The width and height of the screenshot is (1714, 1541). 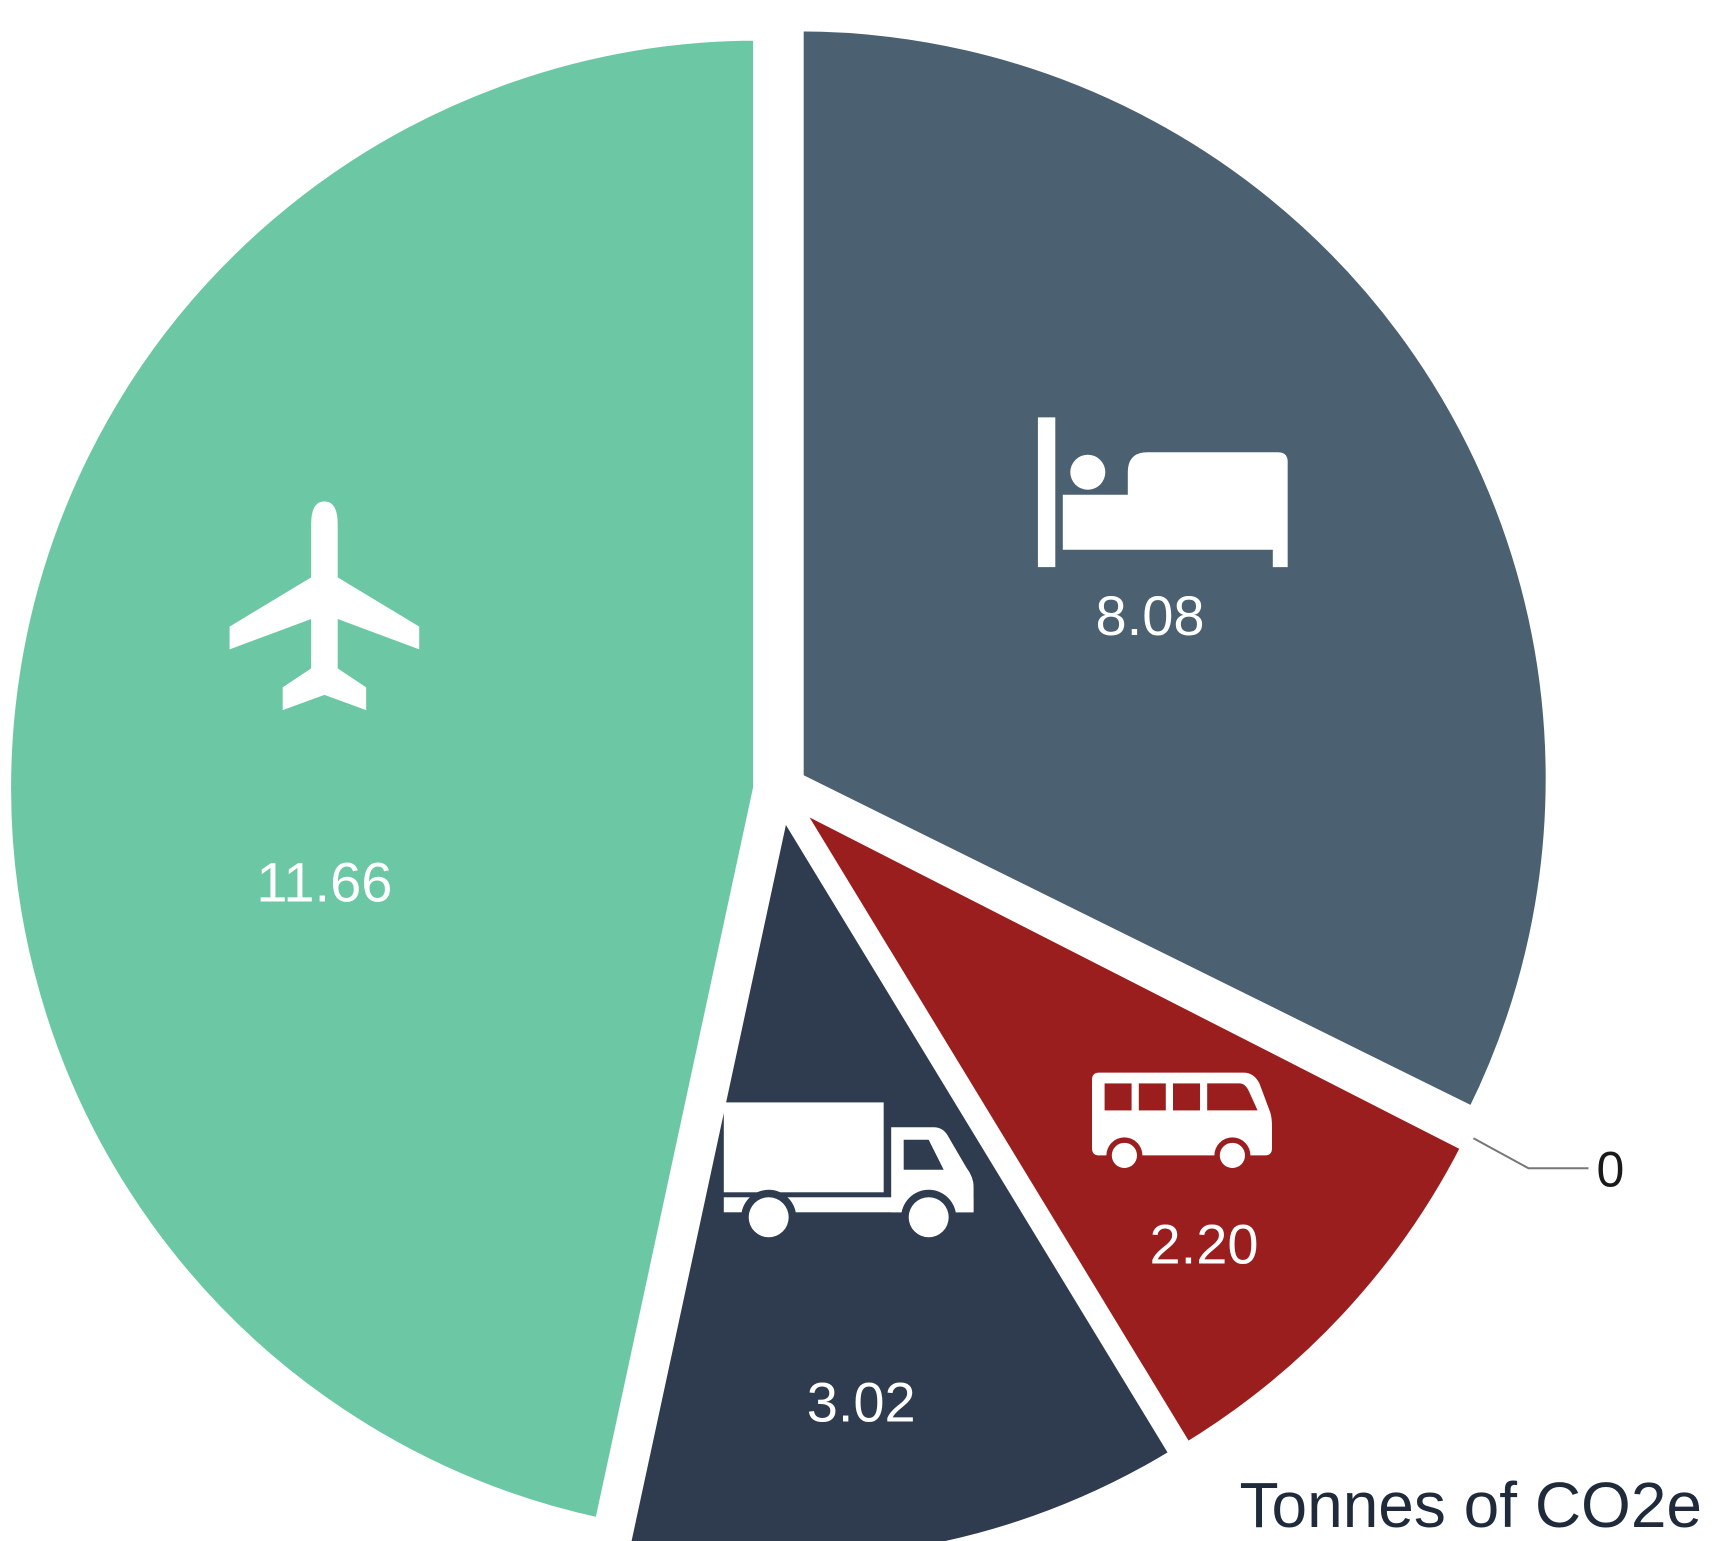 What do you see at coordinates (861, 1401) in the screenshot?
I see `data-label-freight: 3.02` at bounding box center [861, 1401].